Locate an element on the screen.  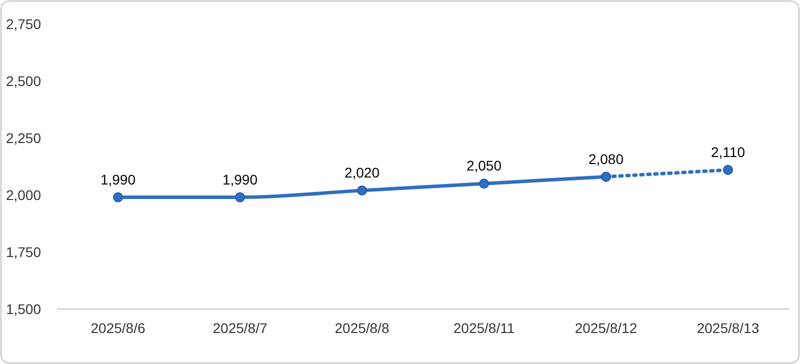
data-label: 2,020 is located at coordinates (362, 172).